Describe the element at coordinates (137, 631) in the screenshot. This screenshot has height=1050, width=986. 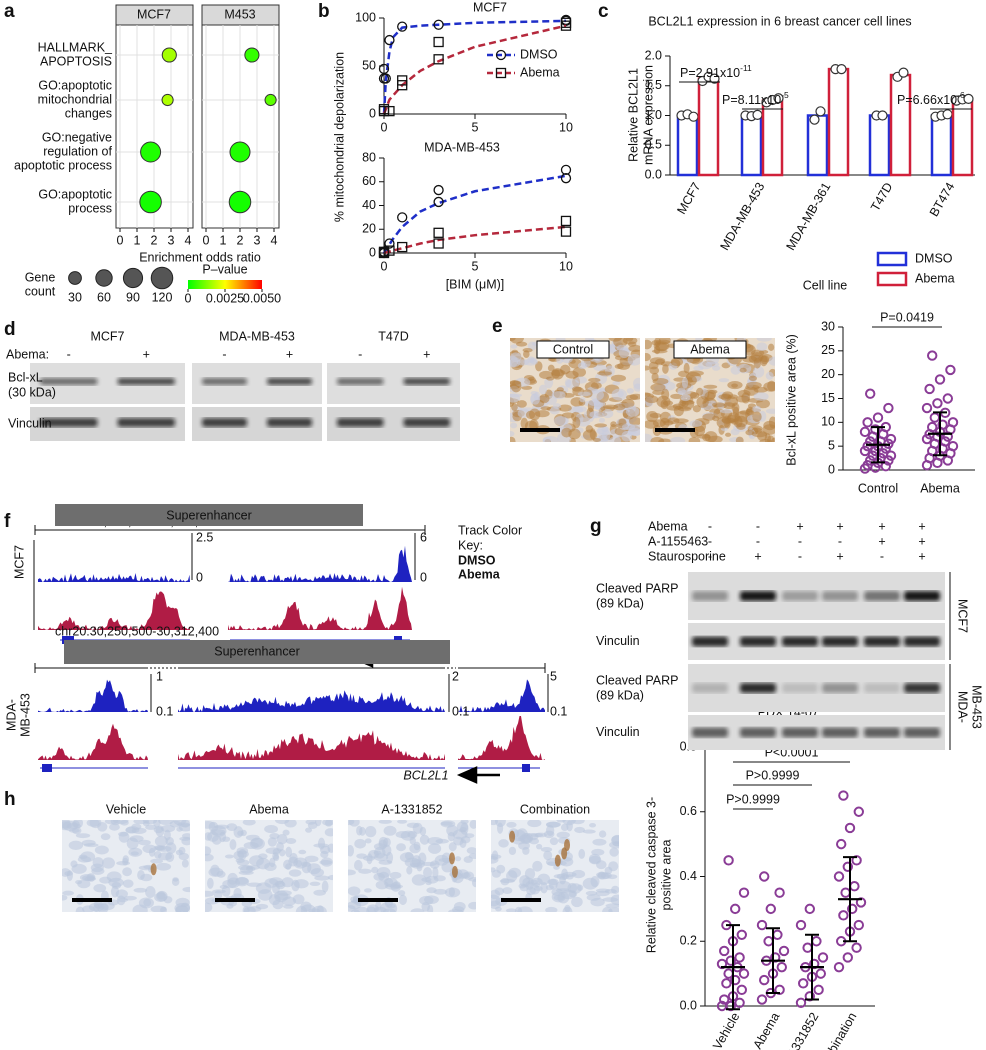
I see `coords: chr20:30,250,500-30,312,400` at that location.